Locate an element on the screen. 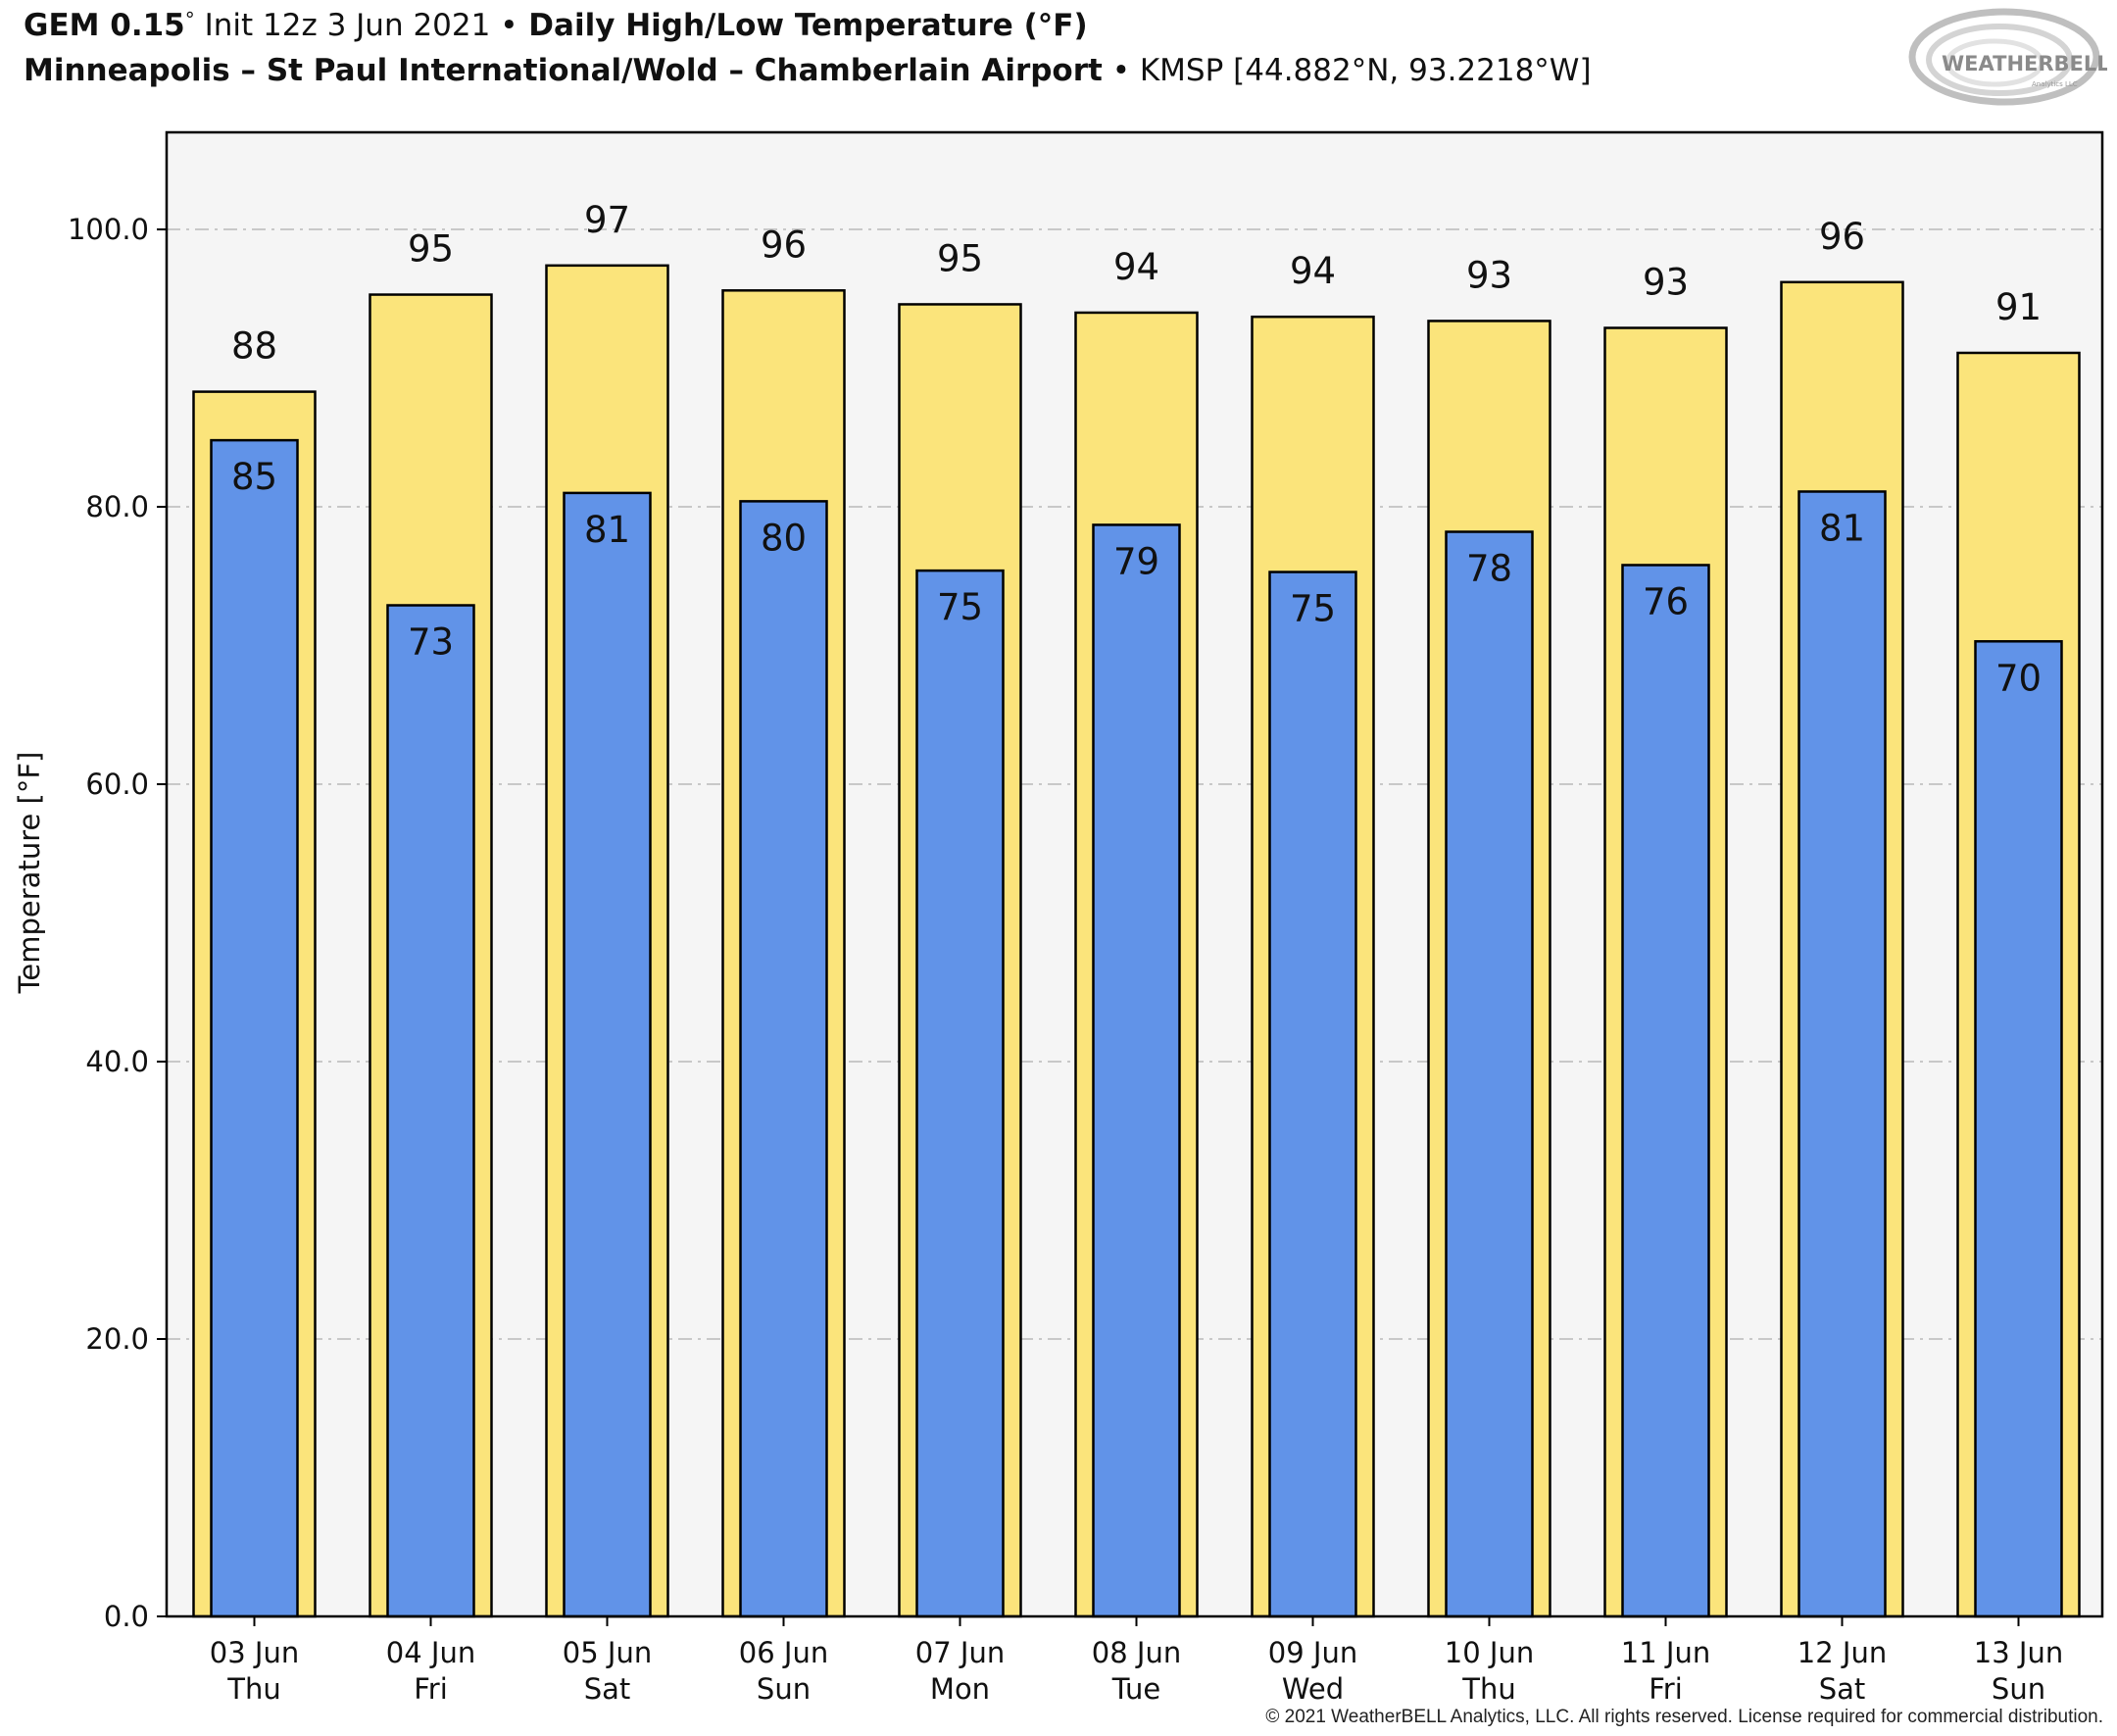 Image resolution: width=2117 pixels, height=1736 pixels. x-tick-label-date: 13 Jun is located at coordinates (2019, 1652).